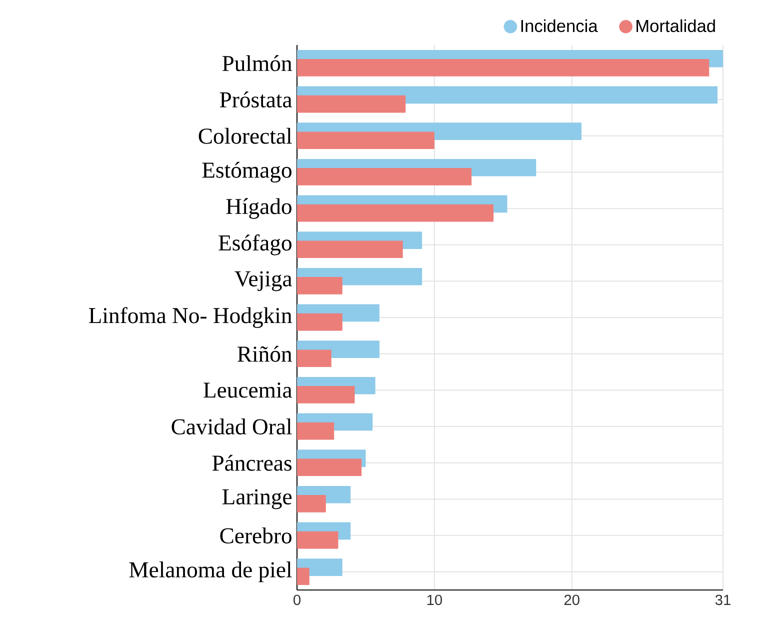 The image size is (784, 619). Describe the element at coordinates (256, 536) in the screenshot. I see `y-tick-label: Cerebro` at that location.